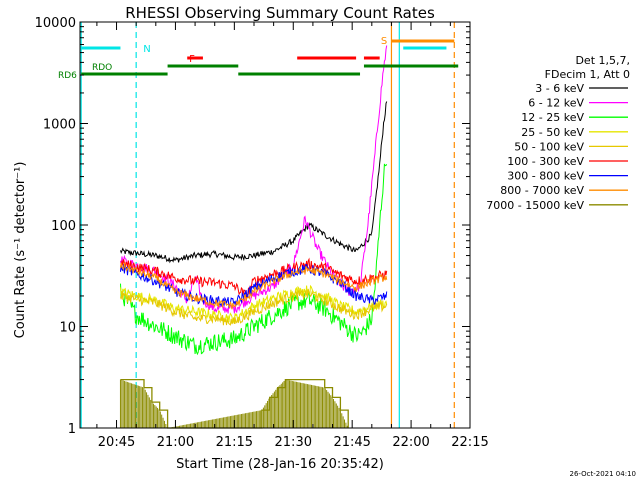 The width and height of the screenshot is (640, 480). I want to click on x-tick-label: 22:00, so click(410, 442).